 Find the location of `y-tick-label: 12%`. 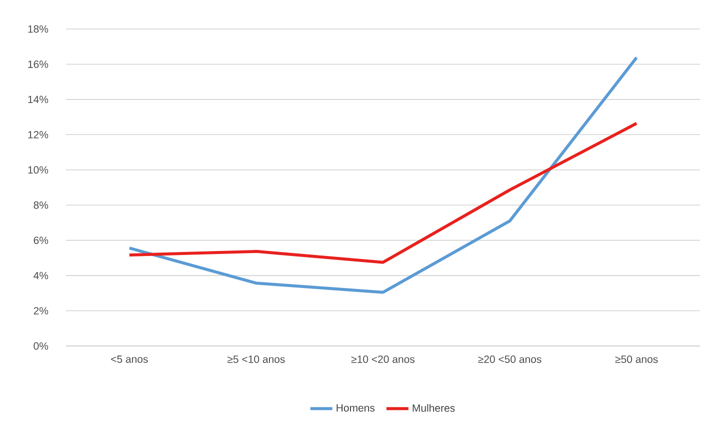

y-tick-label: 12% is located at coordinates (38, 134).